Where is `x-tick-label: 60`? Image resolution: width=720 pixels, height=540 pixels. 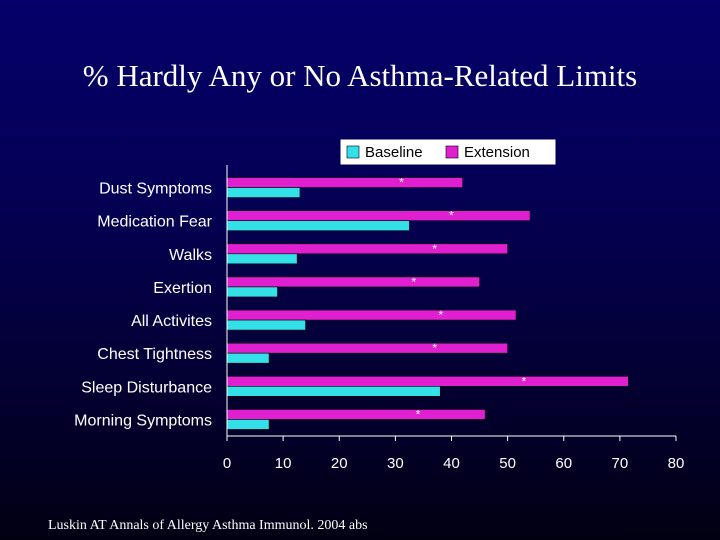
x-tick-label: 60 is located at coordinates (563, 463).